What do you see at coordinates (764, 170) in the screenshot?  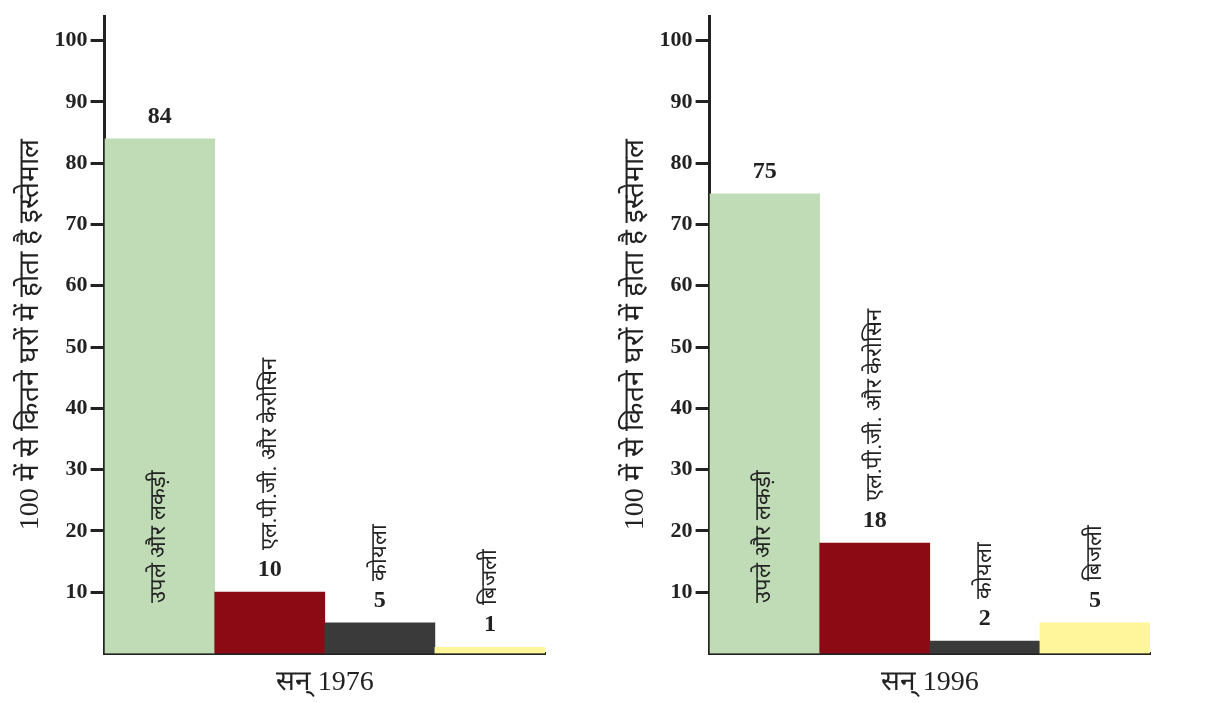 I see `data-label: 75` at bounding box center [764, 170].